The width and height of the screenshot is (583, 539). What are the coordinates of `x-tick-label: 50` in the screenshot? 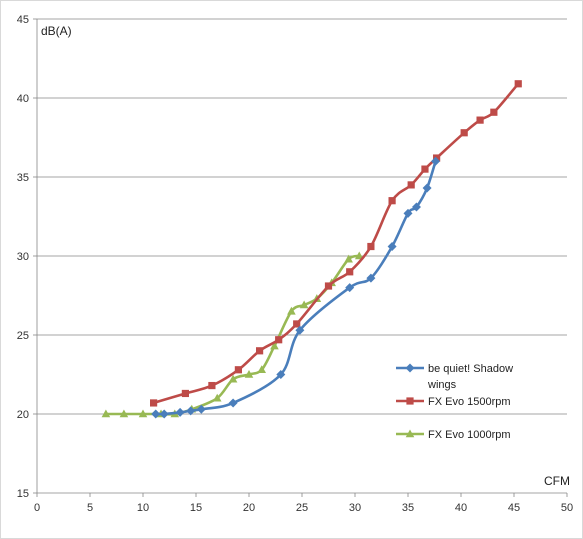 It's located at (567, 508).